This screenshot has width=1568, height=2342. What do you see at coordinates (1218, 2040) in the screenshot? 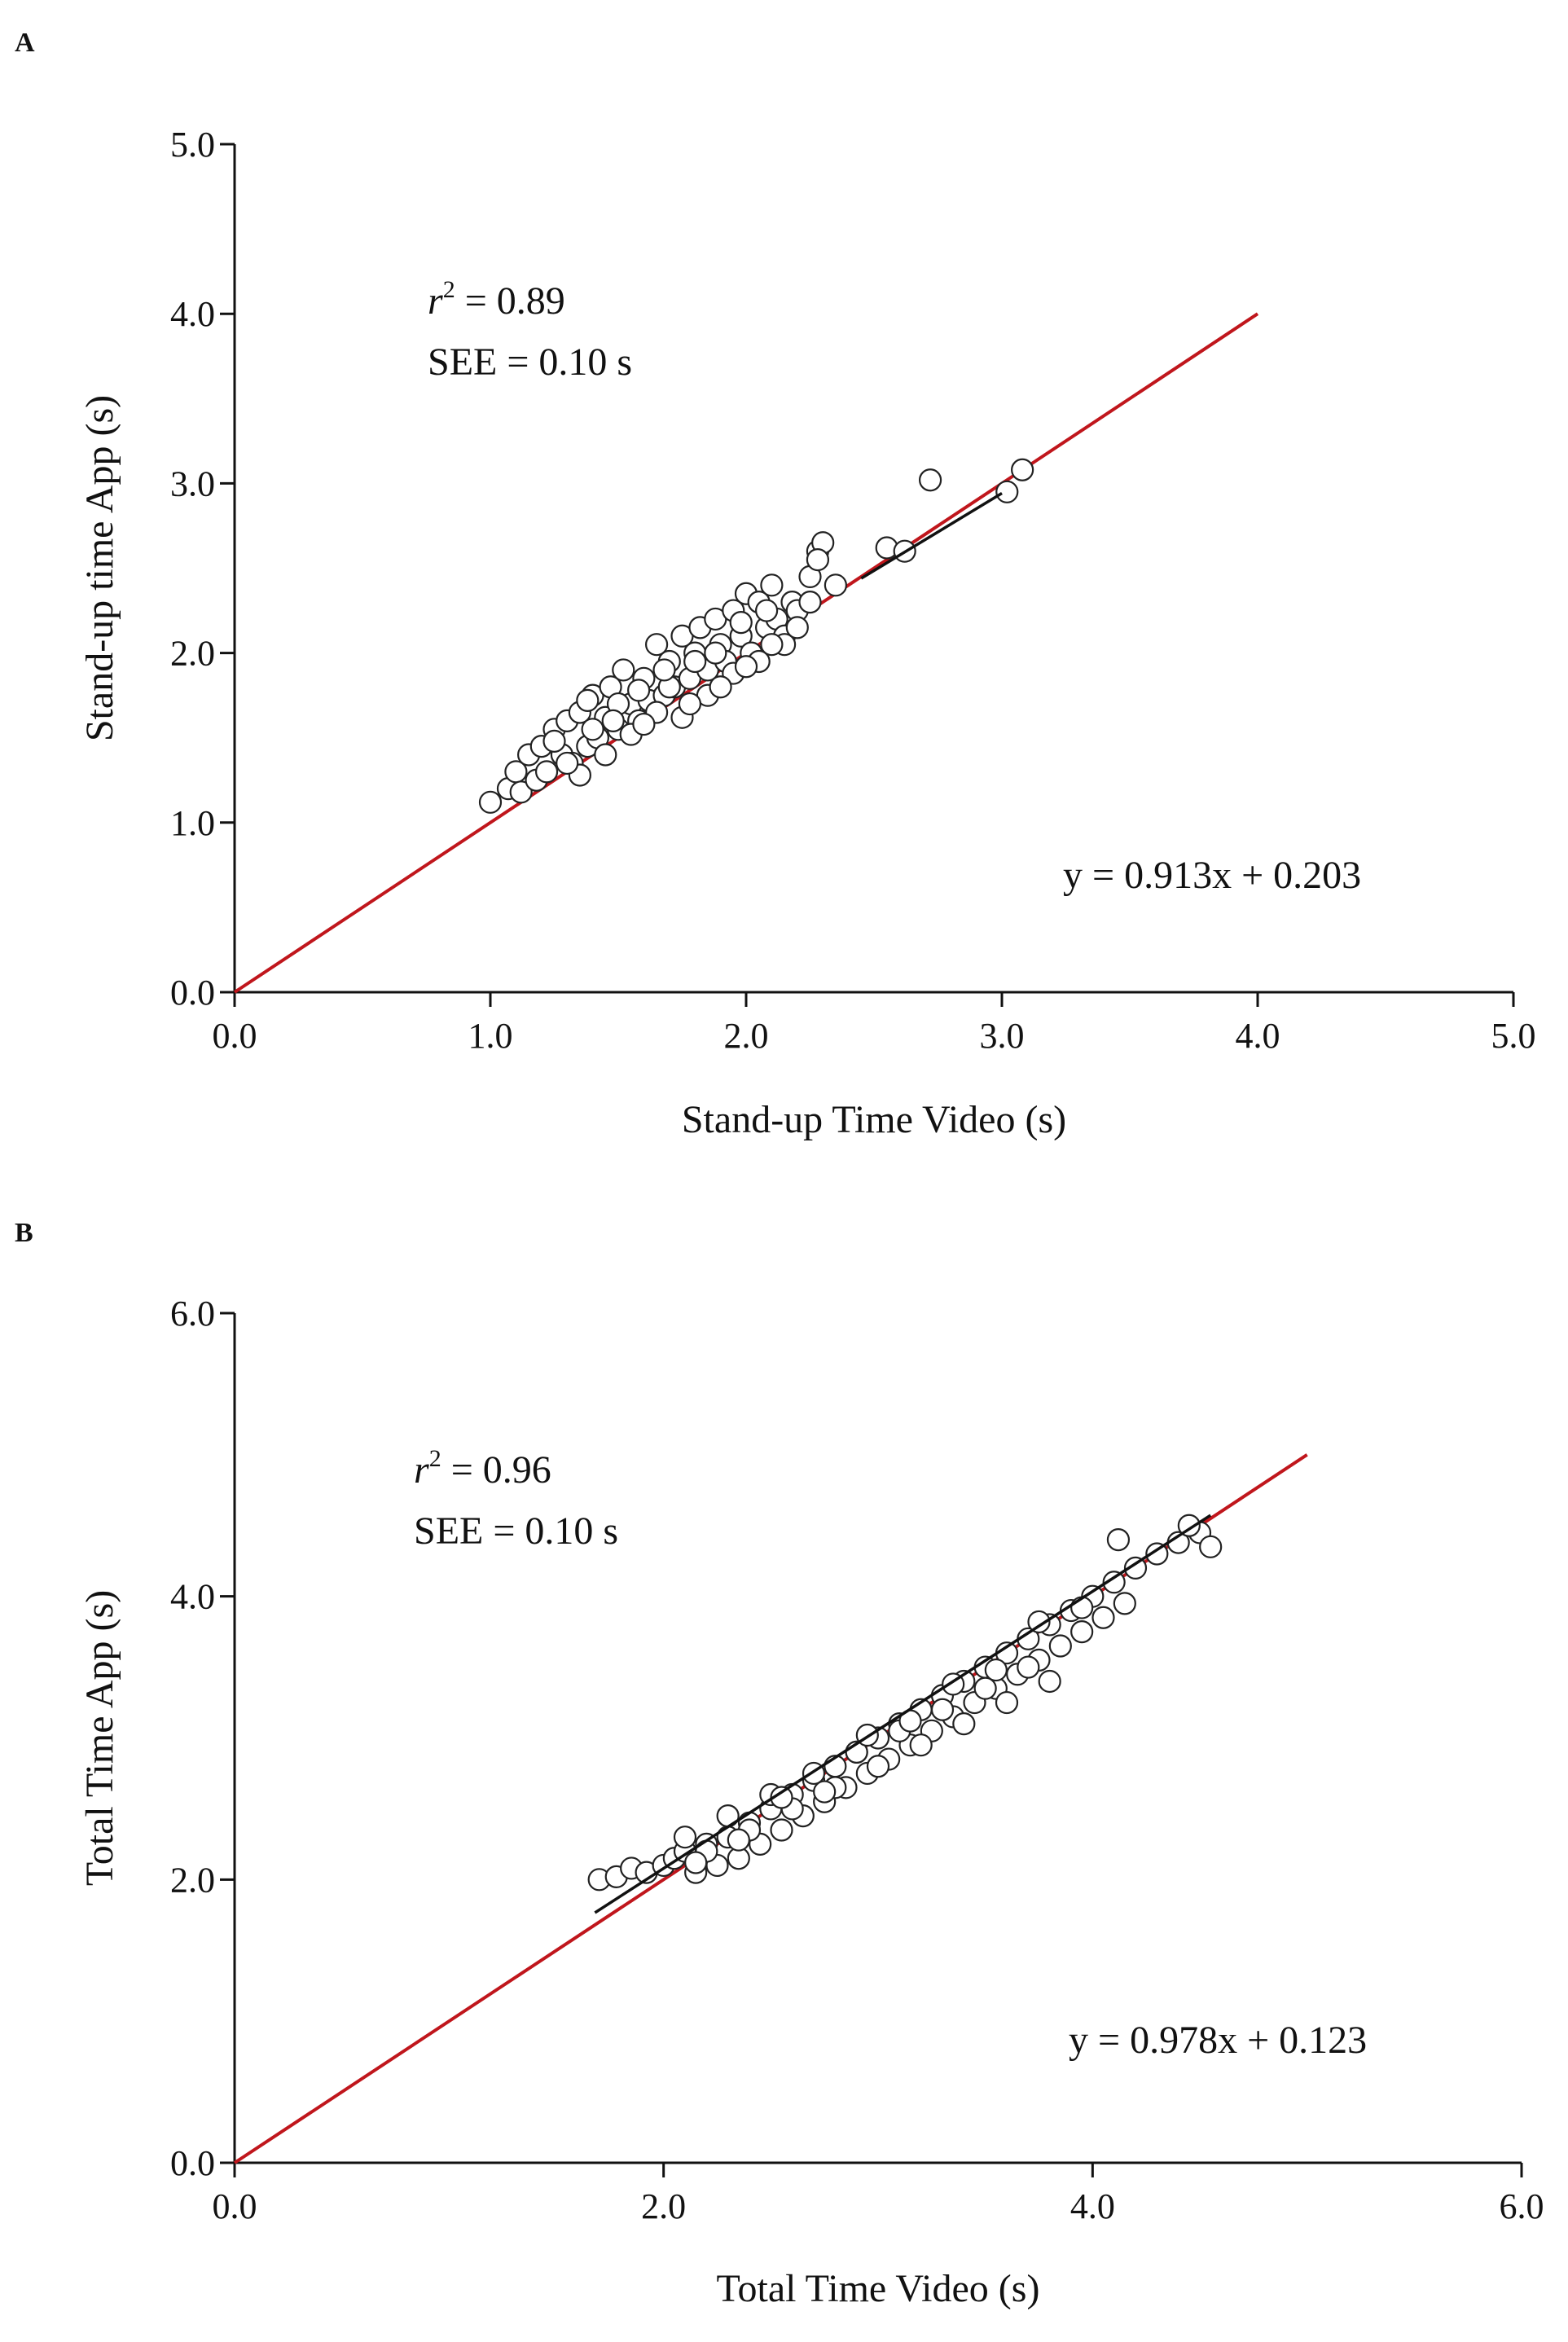
I see `regression-equation: y = 0.978x + 0.123` at bounding box center [1218, 2040].